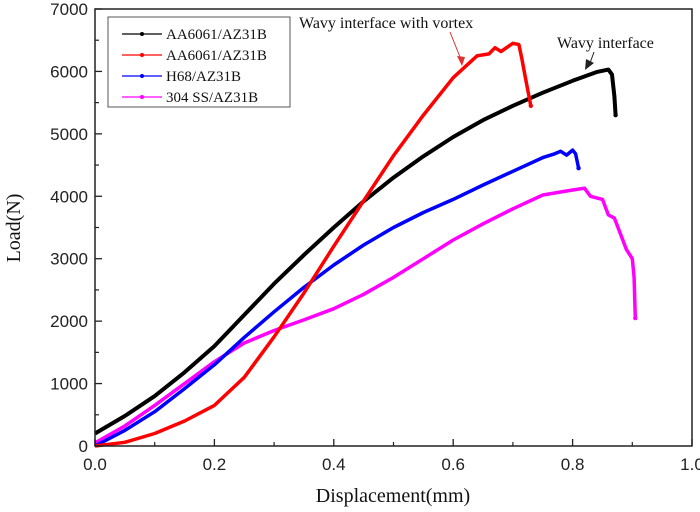  I want to click on x-tick-label: 0.2, so click(215, 464).